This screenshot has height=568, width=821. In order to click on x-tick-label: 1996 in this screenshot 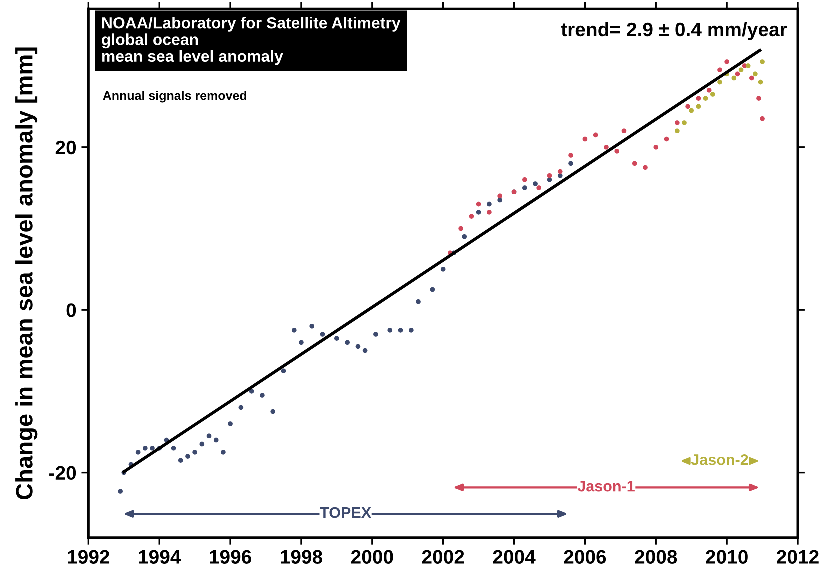, I will do `click(231, 557)`.